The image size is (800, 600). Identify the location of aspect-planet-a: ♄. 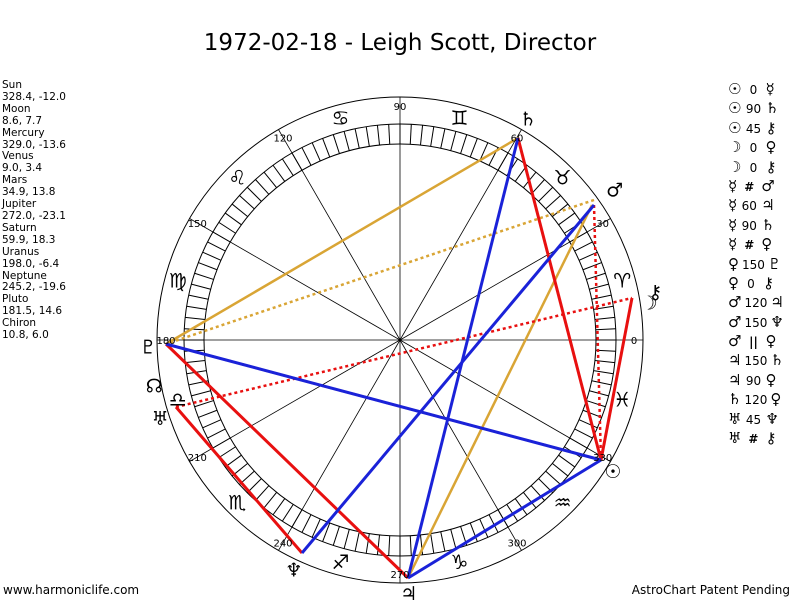
(735, 399).